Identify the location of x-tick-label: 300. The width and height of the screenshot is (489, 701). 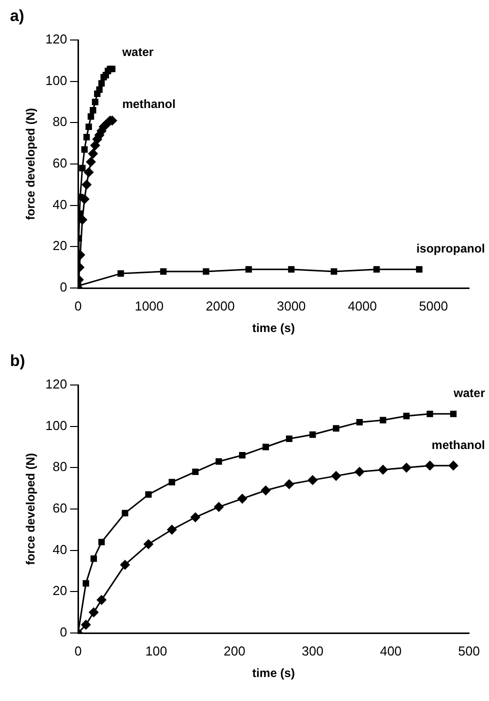
(313, 650).